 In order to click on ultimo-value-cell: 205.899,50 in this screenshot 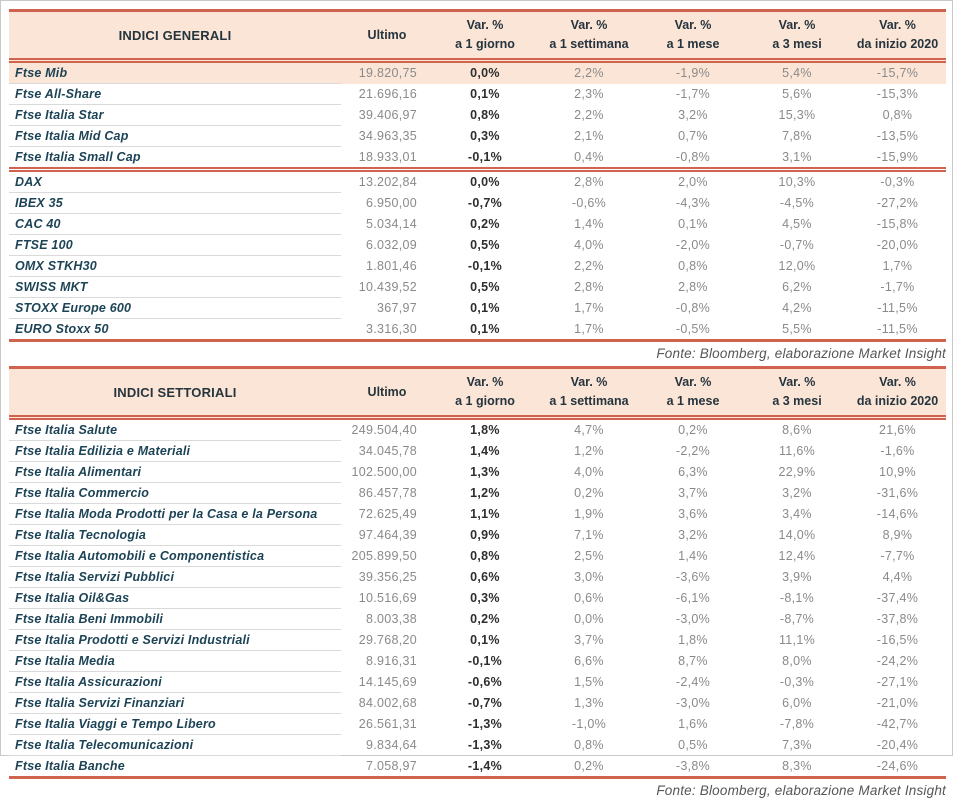, I will do `click(384, 556)`.